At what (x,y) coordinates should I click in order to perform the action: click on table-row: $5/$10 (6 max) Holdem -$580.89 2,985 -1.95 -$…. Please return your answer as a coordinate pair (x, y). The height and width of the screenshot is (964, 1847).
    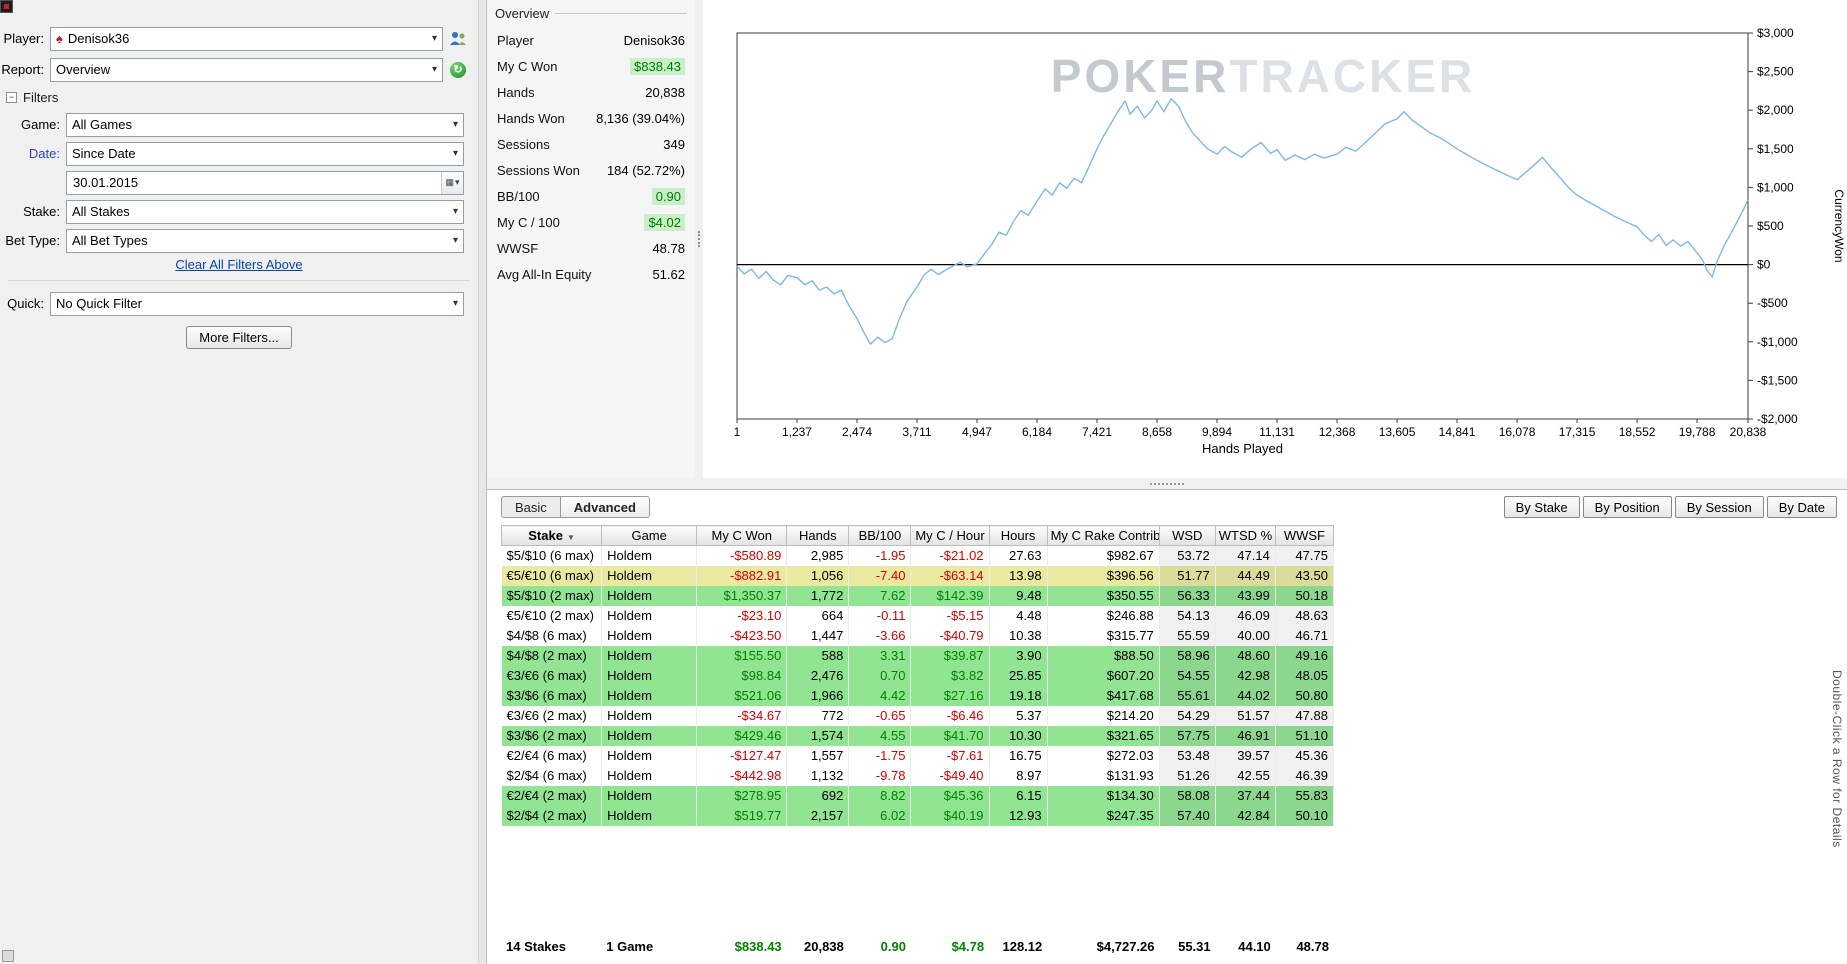
    Looking at the image, I should click on (918, 555).